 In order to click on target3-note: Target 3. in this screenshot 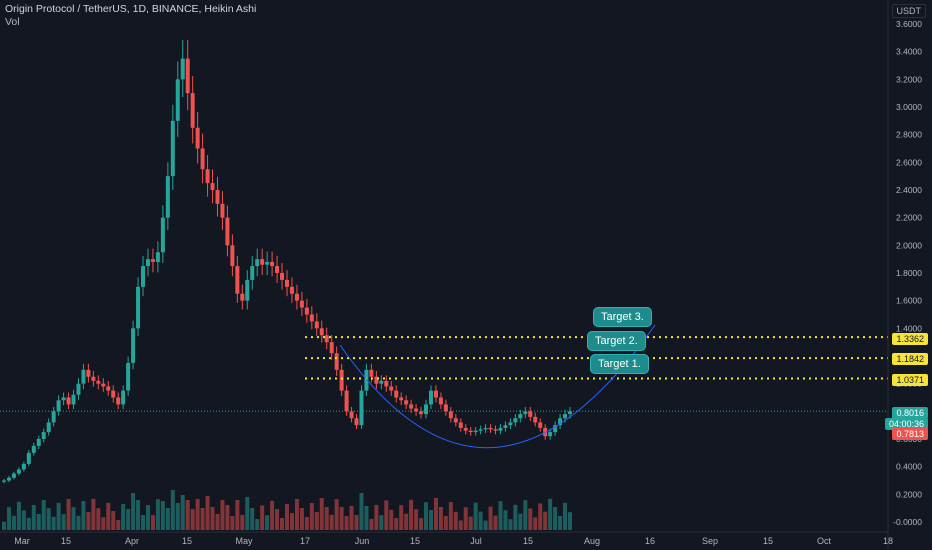, I will do `click(622, 317)`.